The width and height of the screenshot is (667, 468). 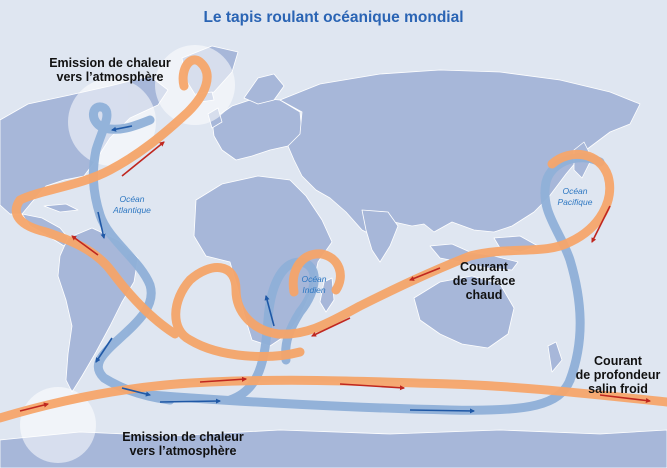 I want to click on label-line: de surface, so click(x=484, y=281).